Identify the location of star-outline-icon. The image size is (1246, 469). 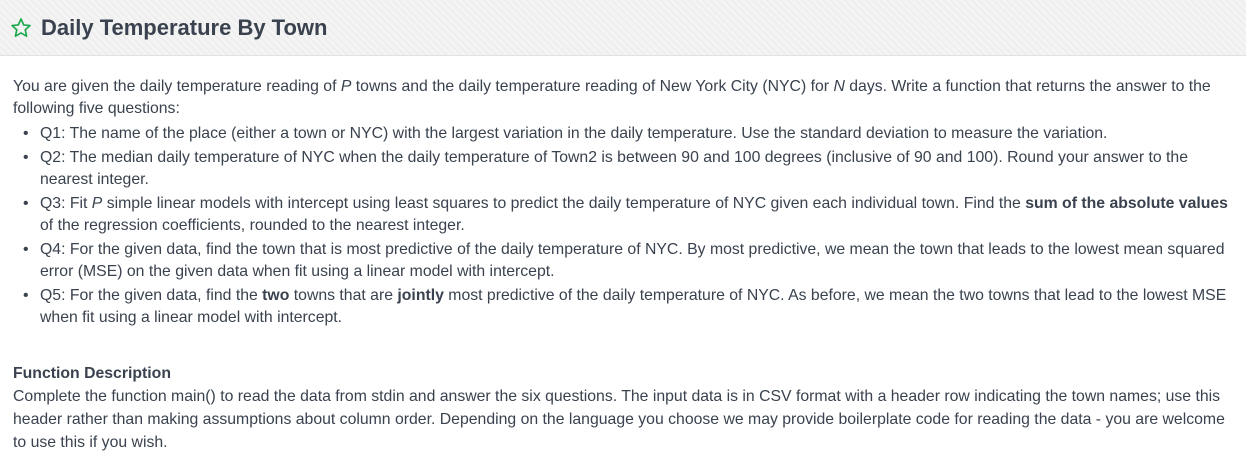
(21, 28).